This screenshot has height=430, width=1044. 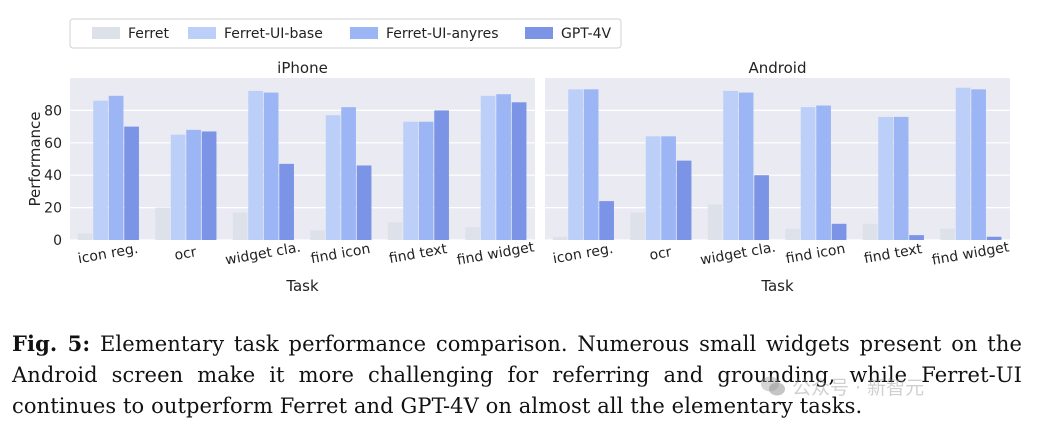 What do you see at coordinates (496, 253) in the screenshot?
I see `x-tick-label-0-5: find widget` at bounding box center [496, 253].